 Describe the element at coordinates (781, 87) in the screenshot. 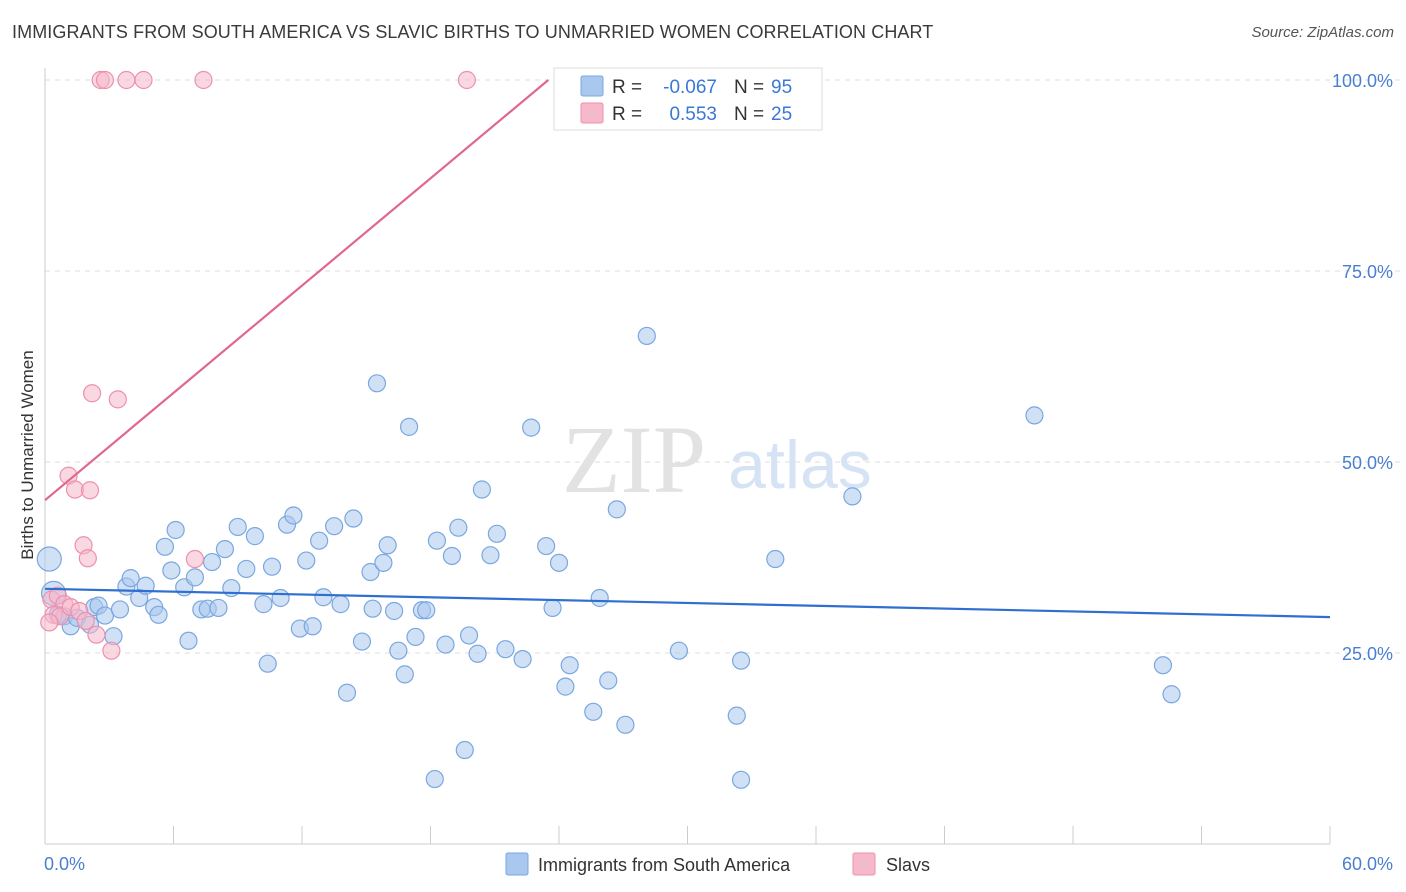

I see `legend-n-value-1: 95` at that location.